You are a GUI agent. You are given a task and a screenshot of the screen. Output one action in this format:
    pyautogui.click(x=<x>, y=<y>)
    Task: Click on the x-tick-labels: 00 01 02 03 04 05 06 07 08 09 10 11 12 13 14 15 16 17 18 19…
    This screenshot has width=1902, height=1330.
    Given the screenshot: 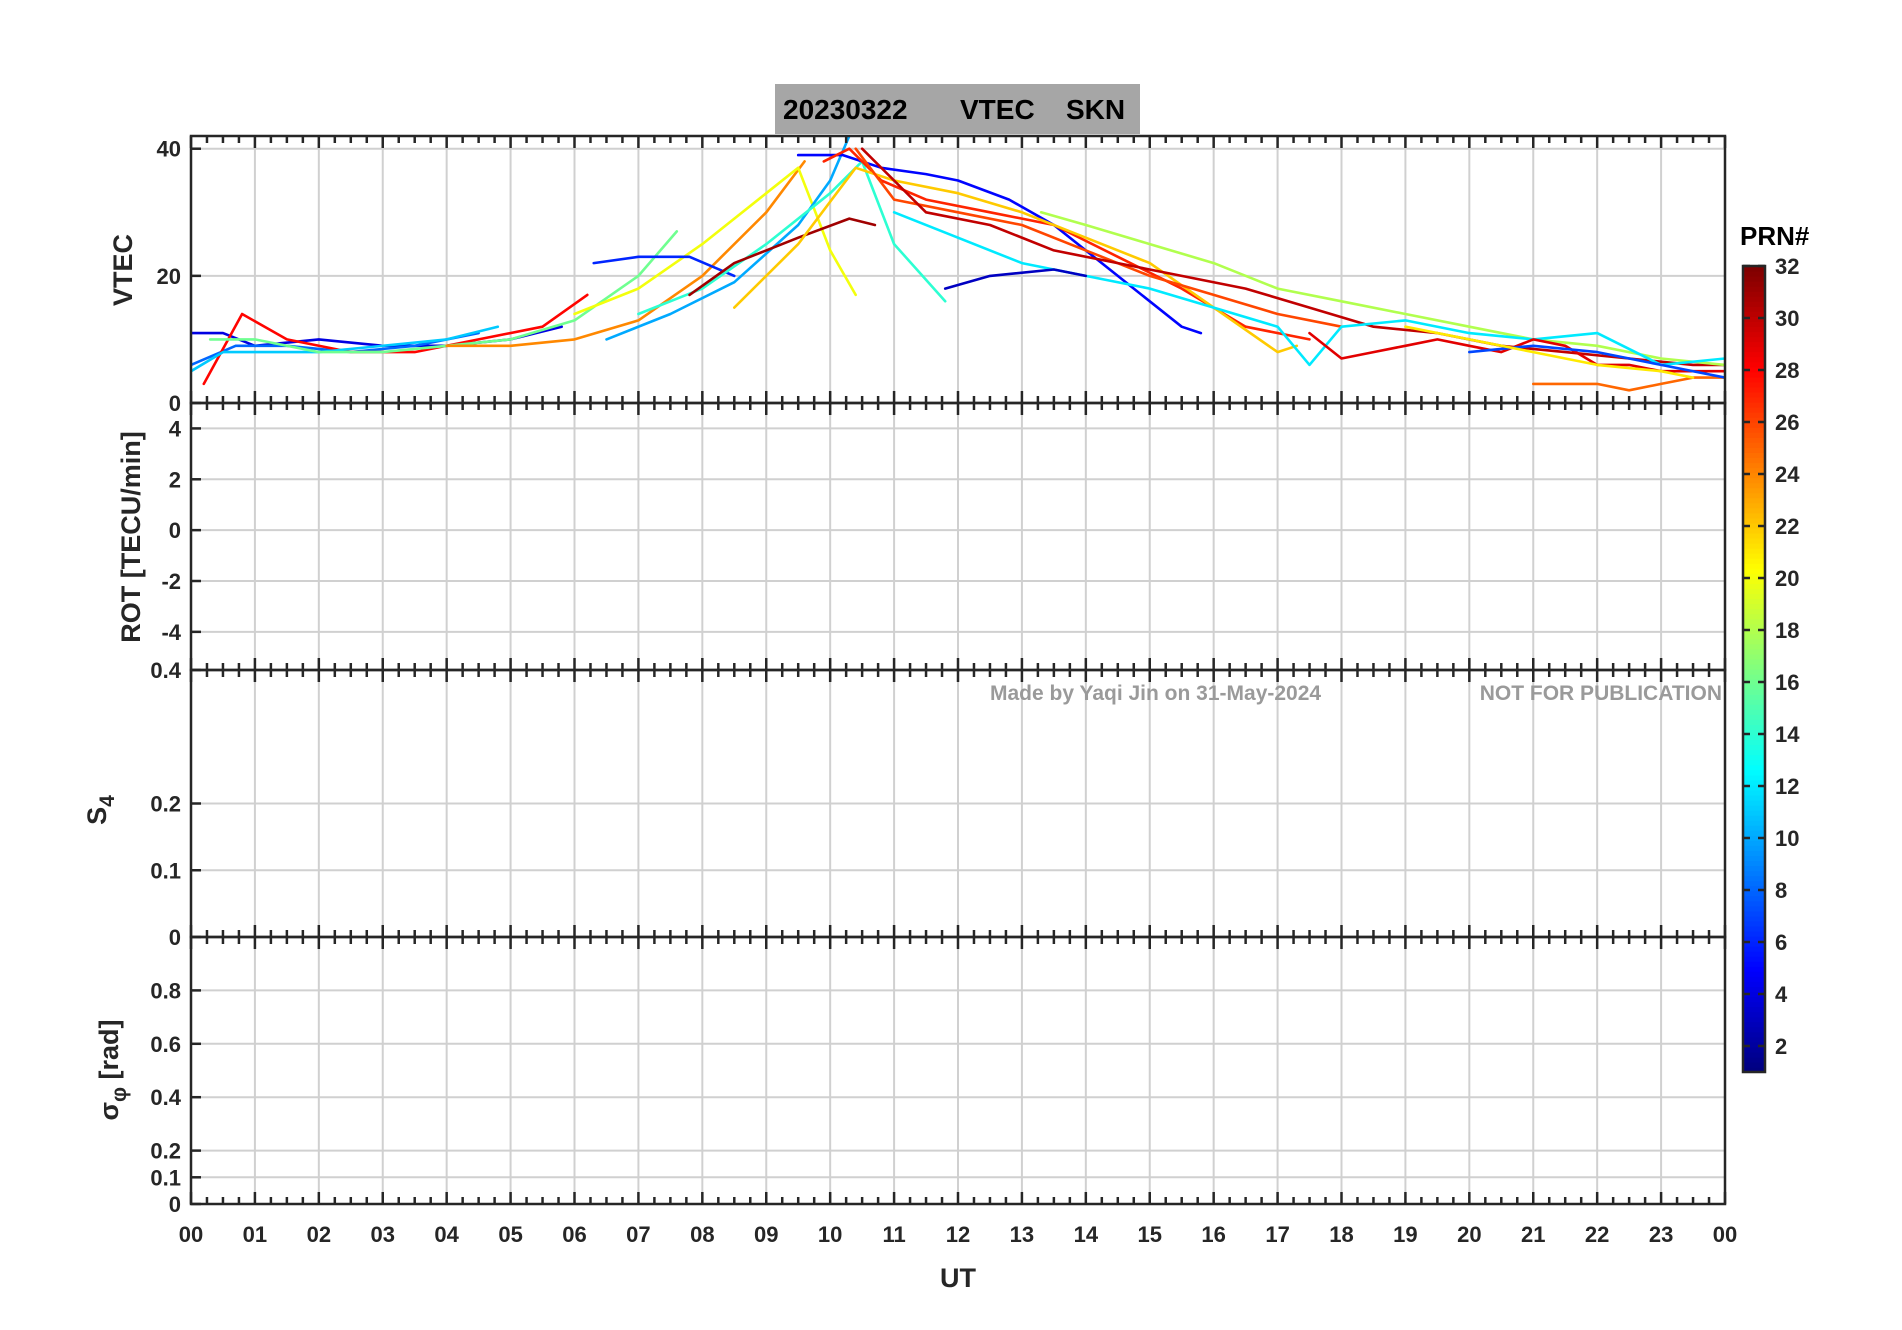 What is the action you would take?
    pyautogui.click(x=958, y=1234)
    